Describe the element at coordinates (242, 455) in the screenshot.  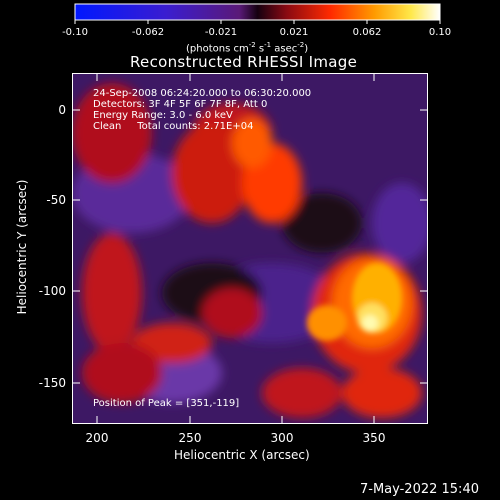
I see `x-axis-label: Heliocentric X (arcsec)` at that location.